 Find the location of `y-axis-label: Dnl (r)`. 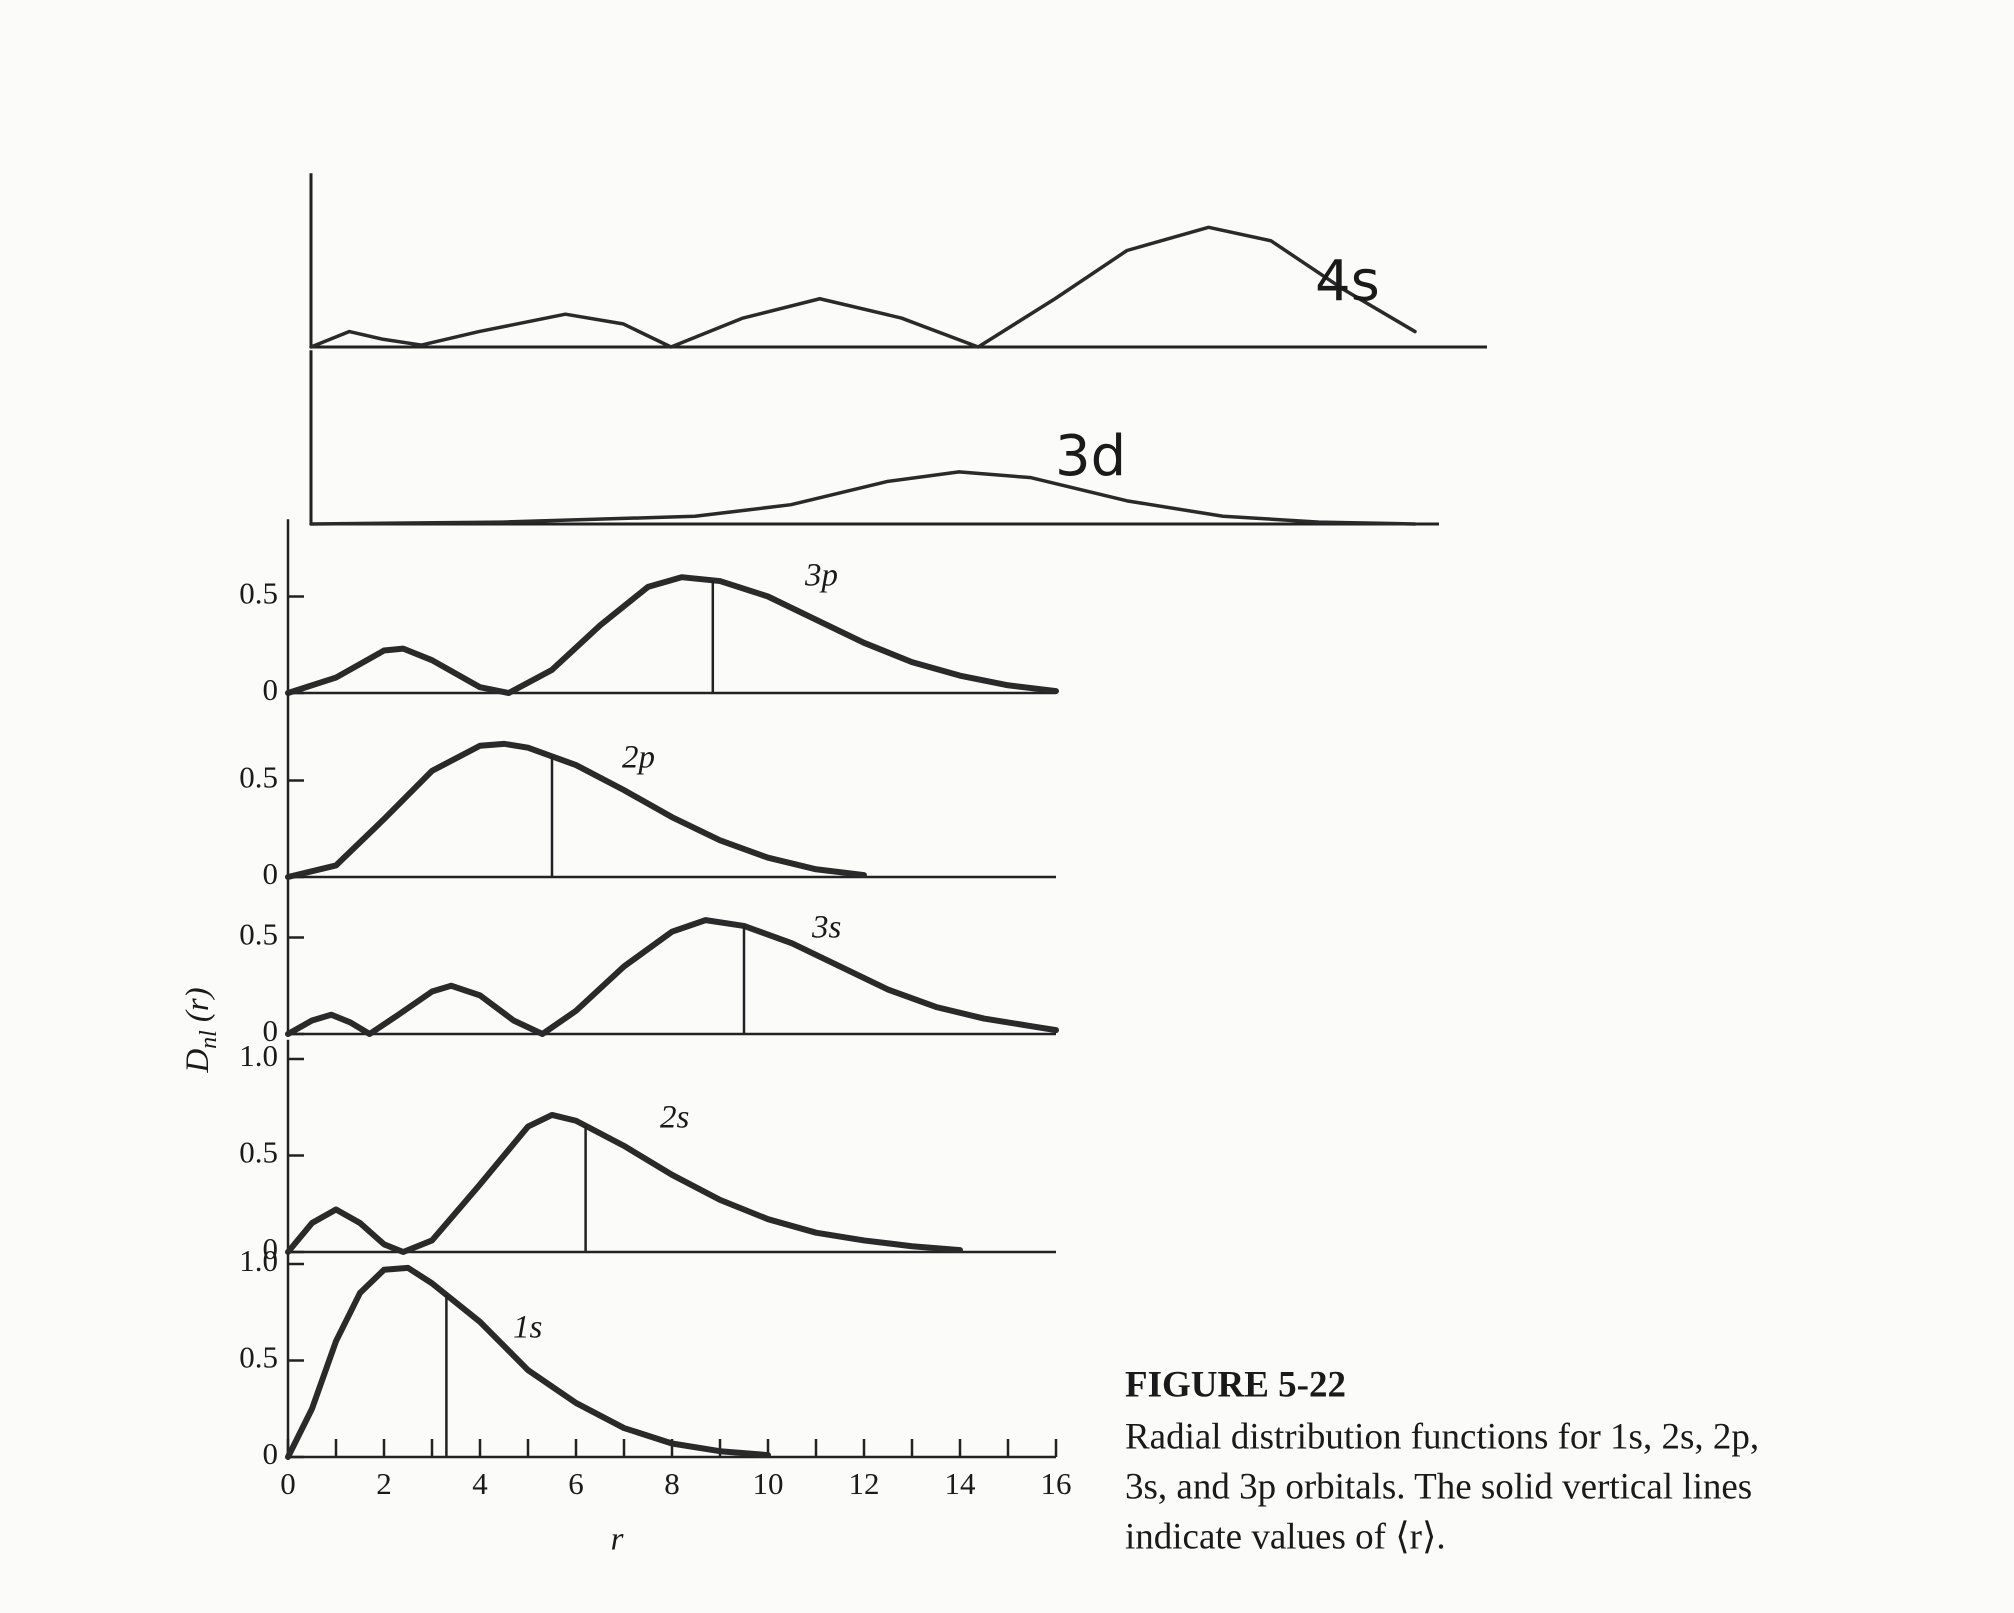

y-axis-label: Dnl (r) is located at coordinates (201, 1030).